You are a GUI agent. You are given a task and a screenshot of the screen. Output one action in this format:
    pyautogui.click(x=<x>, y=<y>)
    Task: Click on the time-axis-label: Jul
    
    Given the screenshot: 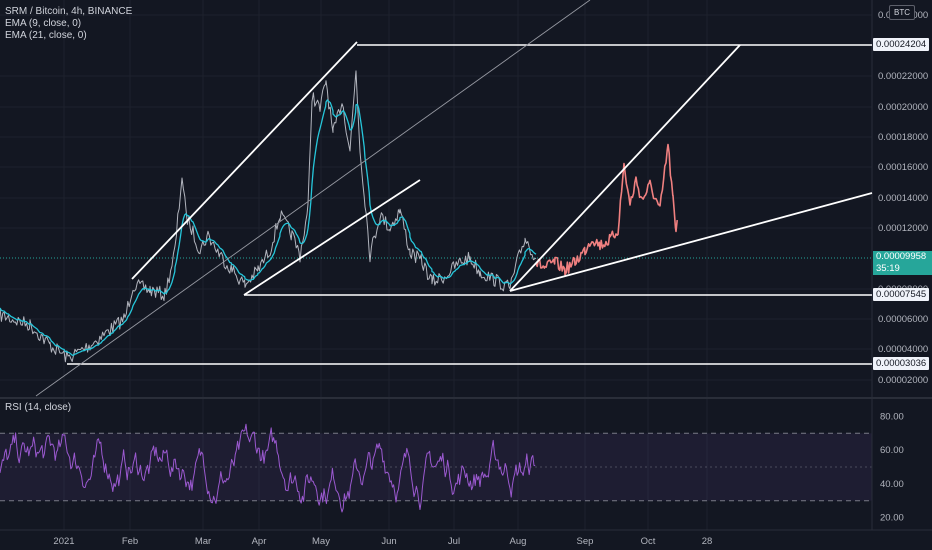 What is the action you would take?
    pyautogui.click(x=454, y=541)
    